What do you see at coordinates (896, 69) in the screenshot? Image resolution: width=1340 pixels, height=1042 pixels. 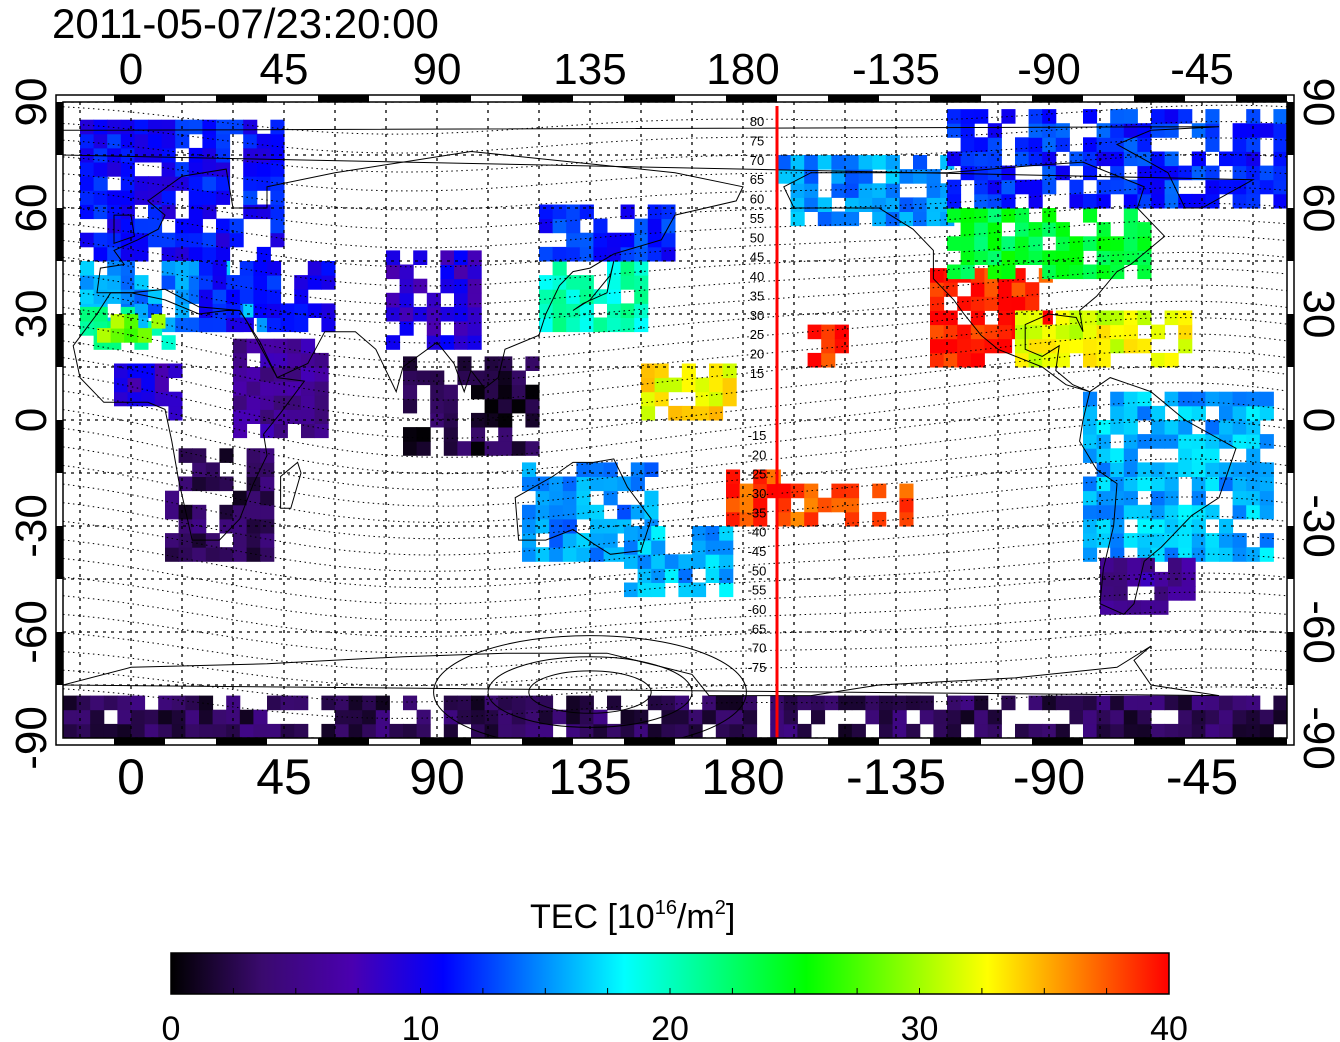 I see `top-lon-label: -135` at bounding box center [896, 69].